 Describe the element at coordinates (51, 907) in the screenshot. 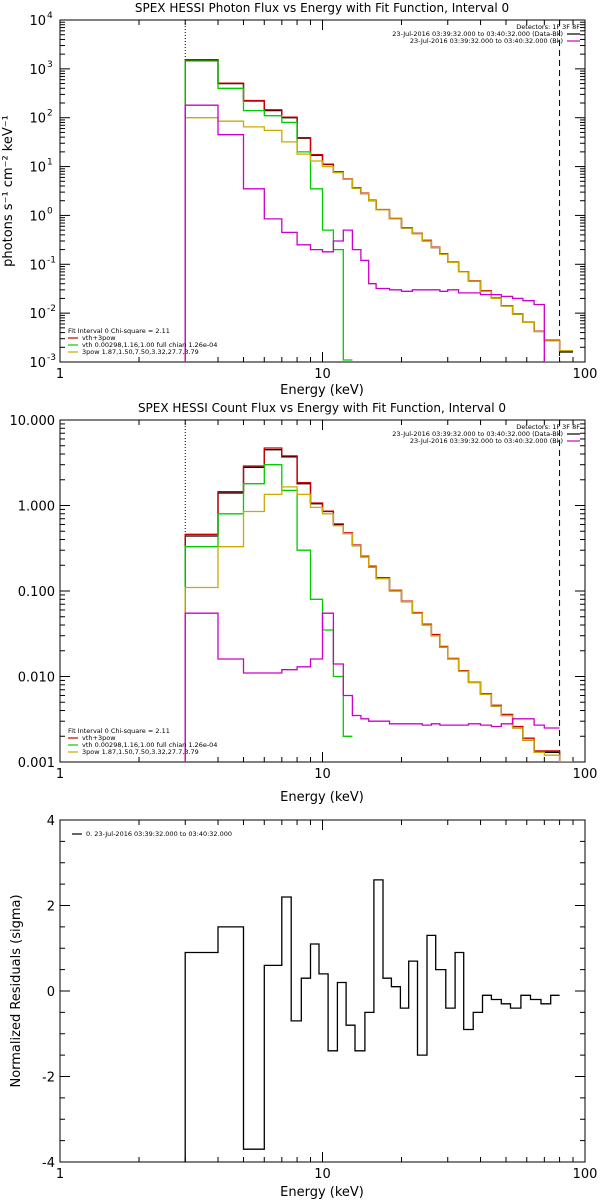

I see `y-tick-label: 2` at that location.